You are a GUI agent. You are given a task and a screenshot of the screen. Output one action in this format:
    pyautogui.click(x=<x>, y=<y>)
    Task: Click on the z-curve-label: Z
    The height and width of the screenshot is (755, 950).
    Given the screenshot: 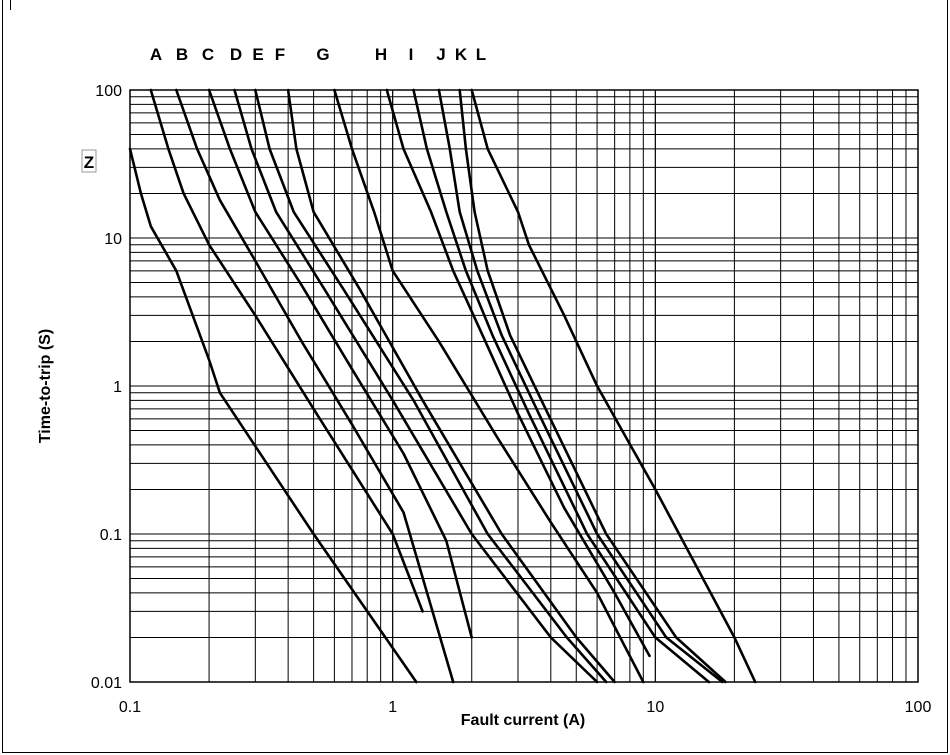 What is the action you would take?
    pyautogui.click(x=89, y=162)
    